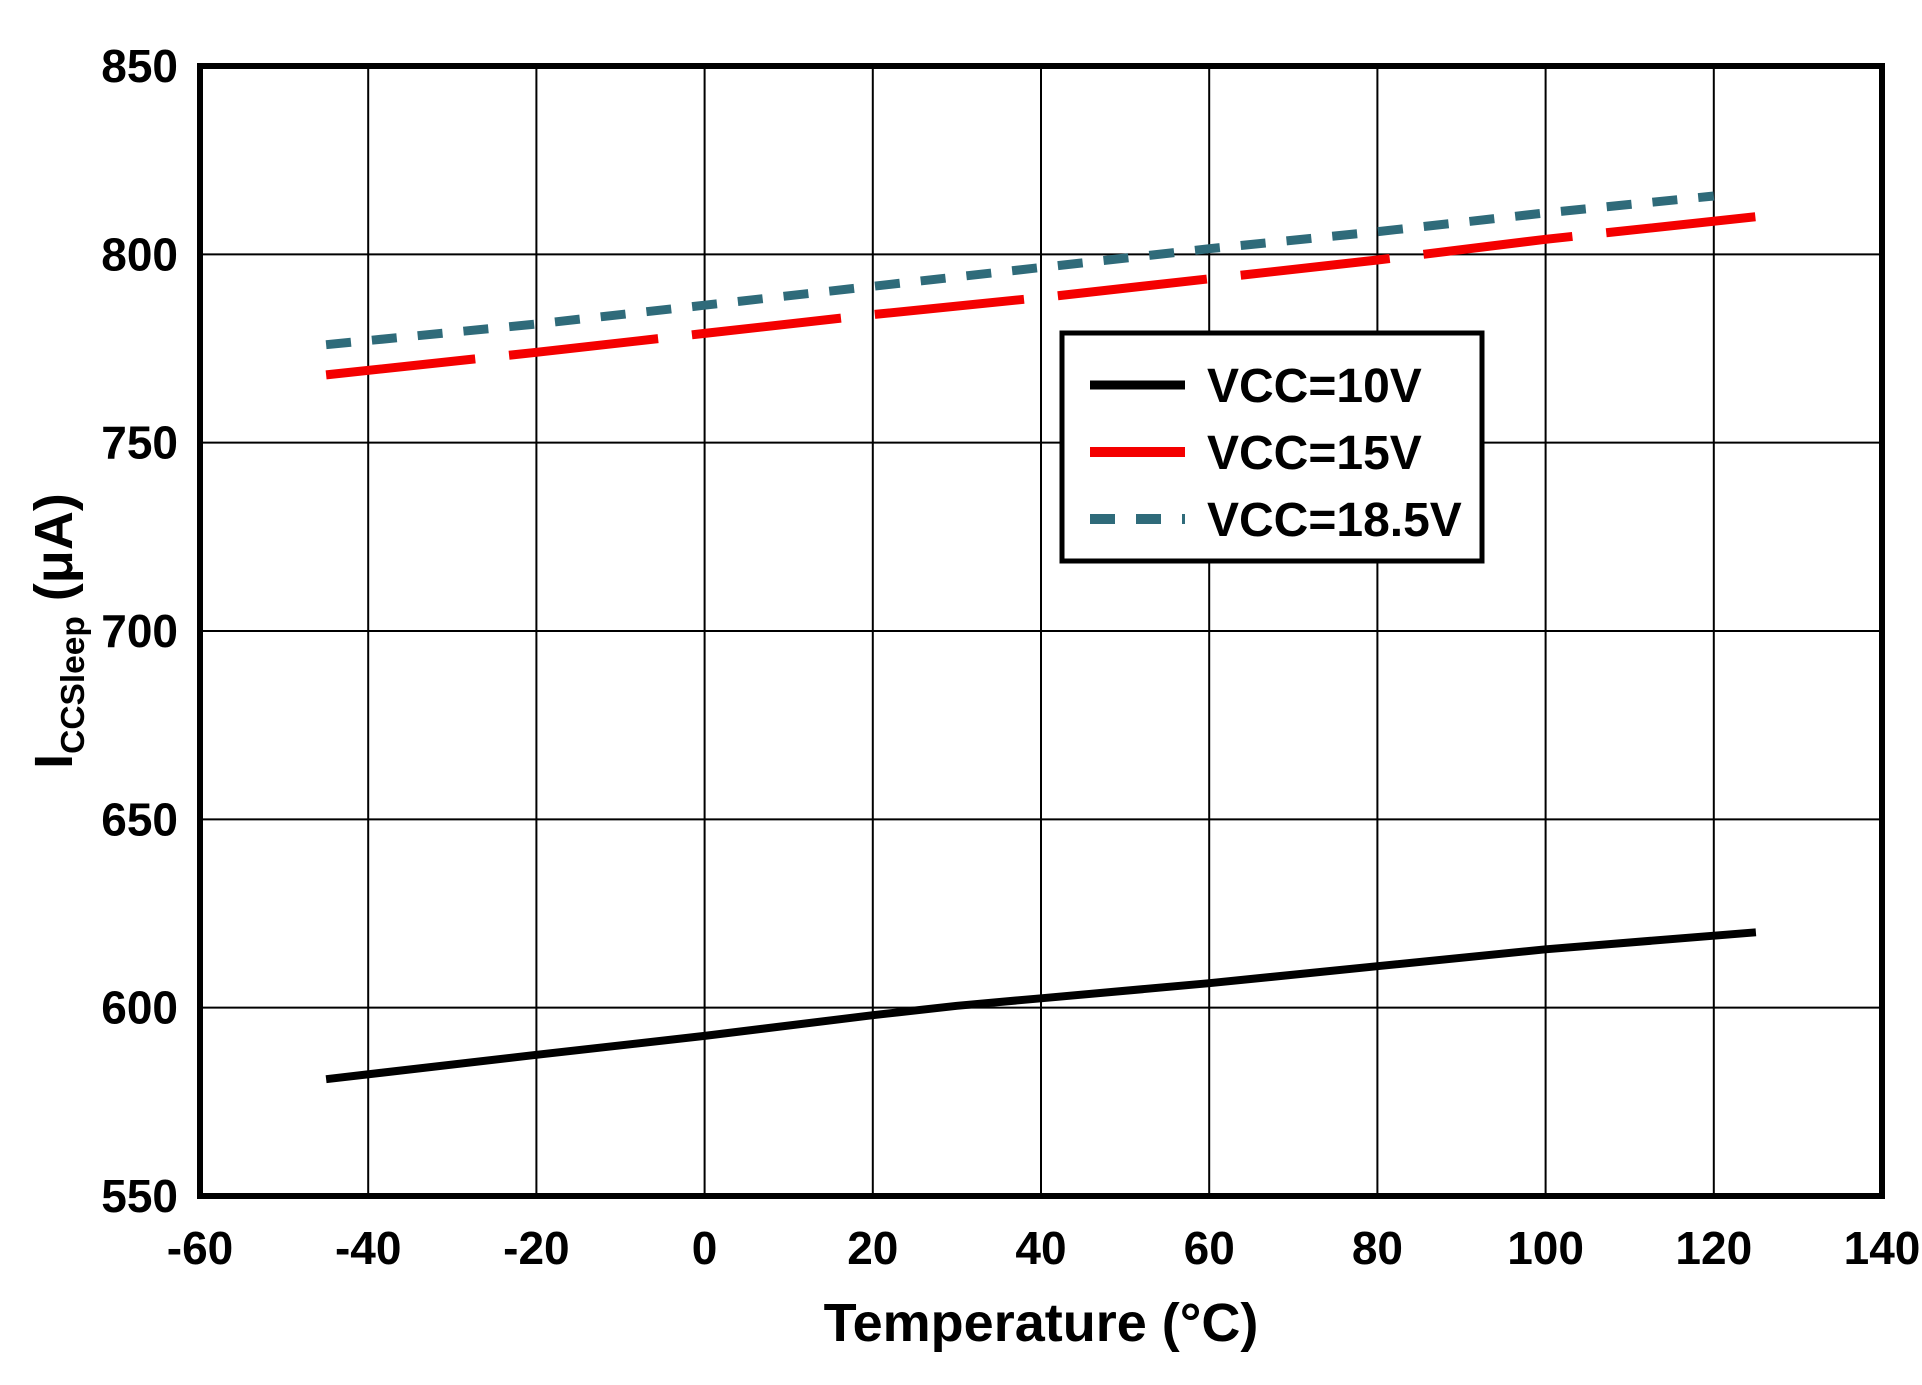 The width and height of the screenshot is (1922, 1385). I want to click on legend-label: VCC=18.5V, so click(1334, 520).